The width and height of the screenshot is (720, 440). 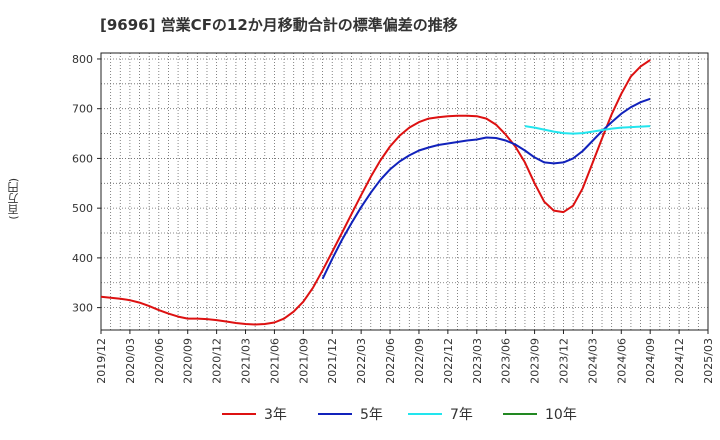 I want to click on y-tick-label: 700, so click(x=82, y=109).